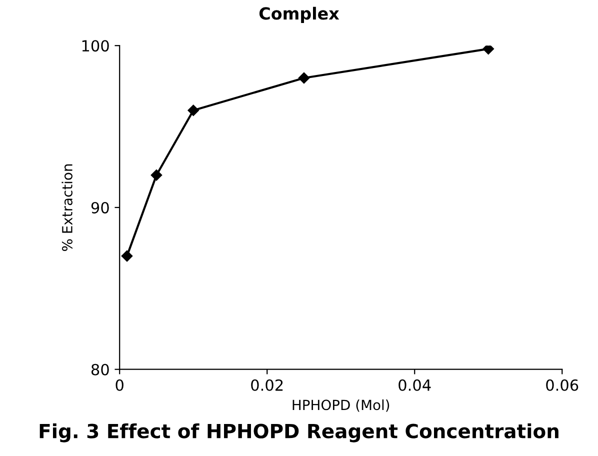  What do you see at coordinates (120, 385) in the screenshot?
I see `x-tick-label: 0` at bounding box center [120, 385].